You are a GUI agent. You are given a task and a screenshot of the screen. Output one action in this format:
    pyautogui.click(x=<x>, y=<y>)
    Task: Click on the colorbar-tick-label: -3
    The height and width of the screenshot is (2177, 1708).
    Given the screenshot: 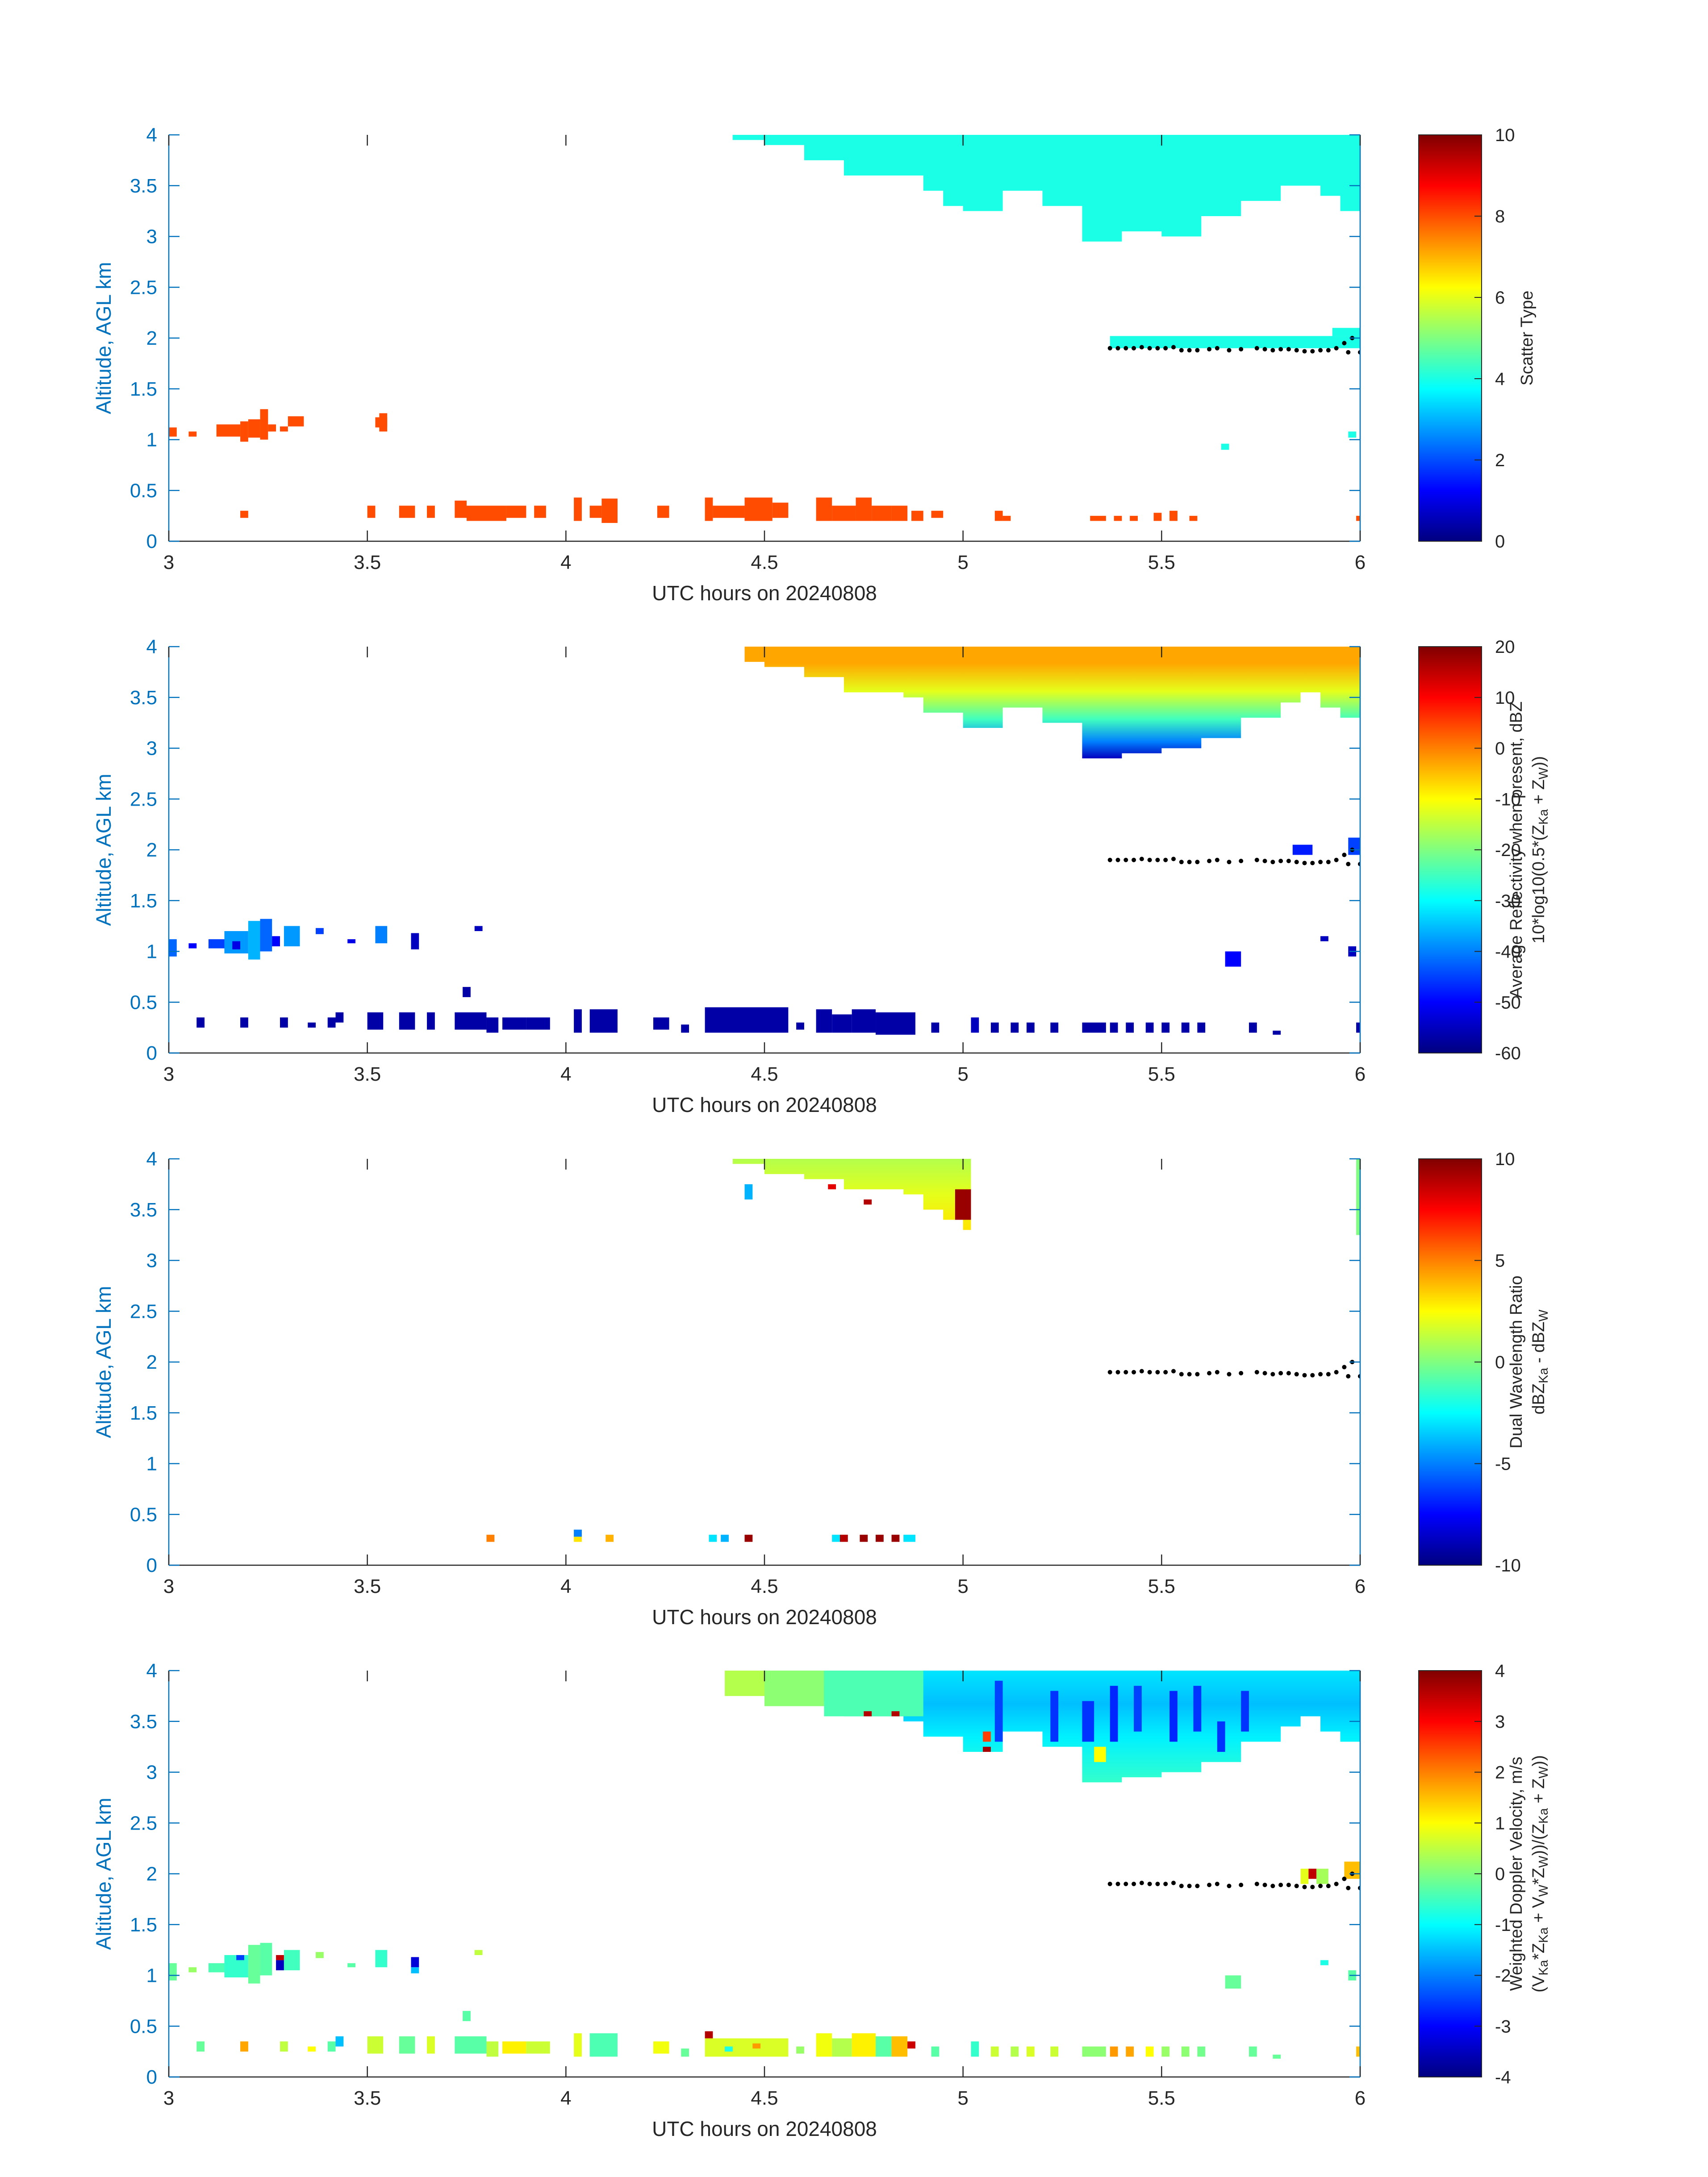 What is the action you would take?
    pyautogui.click(x=1503, y=2026)
    